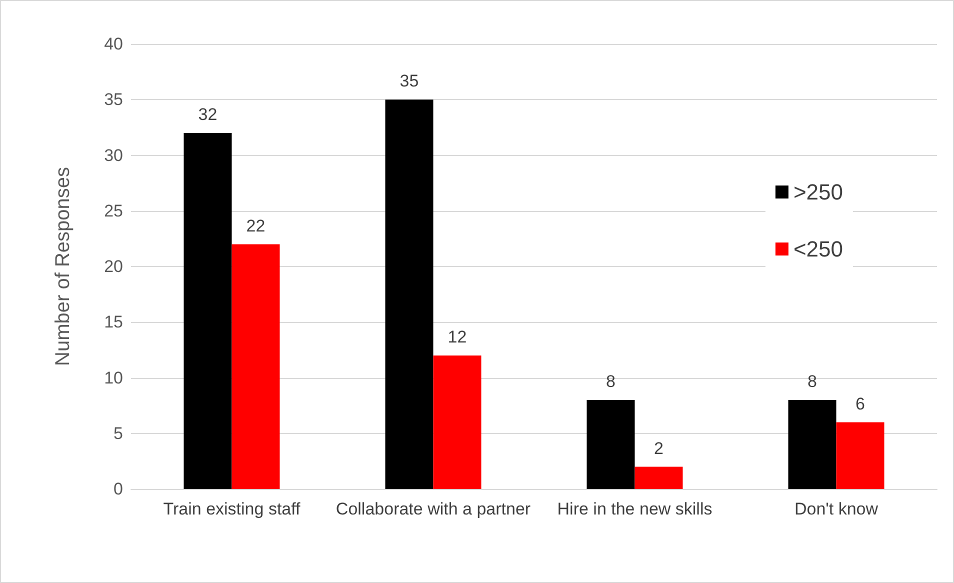 This screenshot has width=954, height=583. Describe the element at coordinates (113, 266) in the screenshot. I see `y-tick-label: 20` at that location.